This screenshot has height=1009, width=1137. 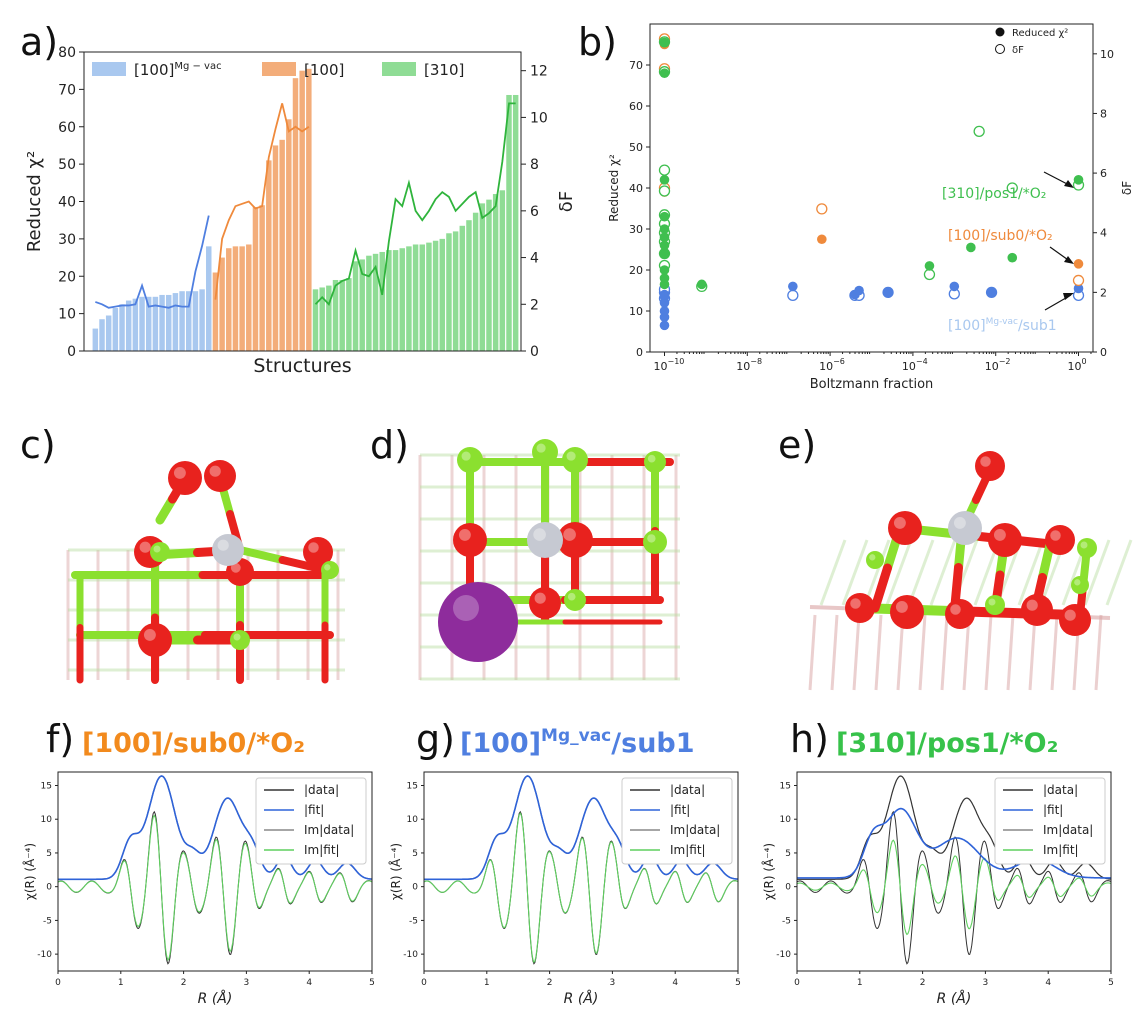 I want to click on legend-label: [100]Mg − vac, so click(x=178, y=70).